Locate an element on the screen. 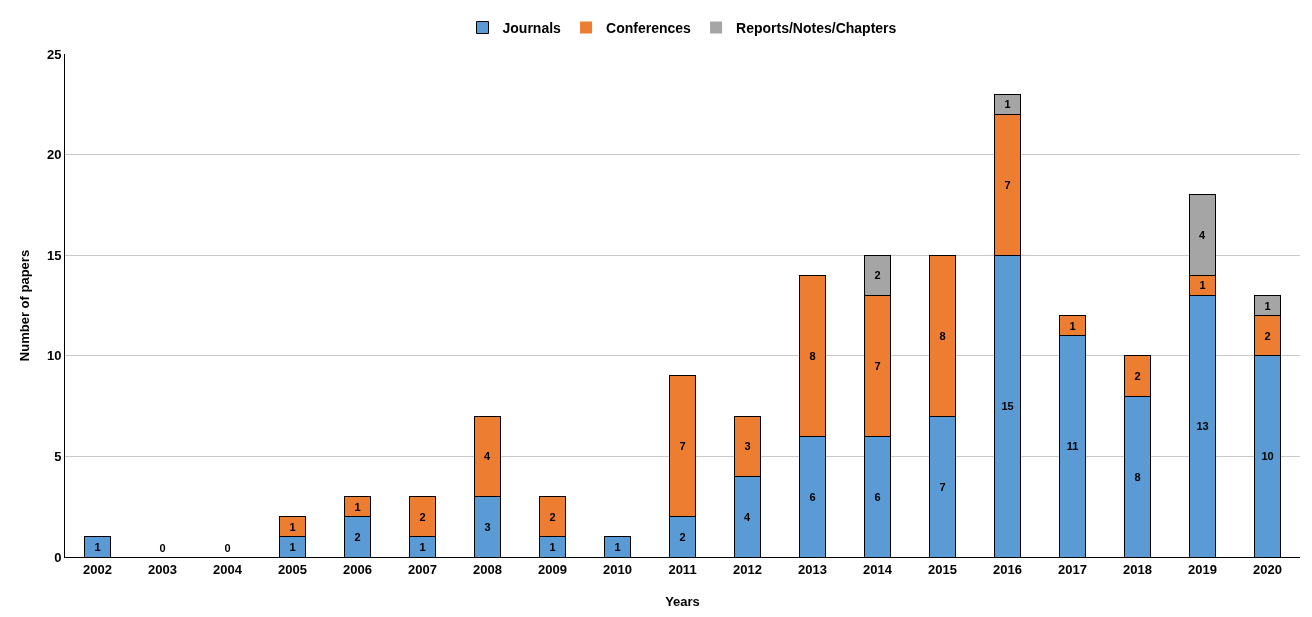 The image size is (1312, 617). y-axis-title: Number of papers is located at coordinates (24, 305).